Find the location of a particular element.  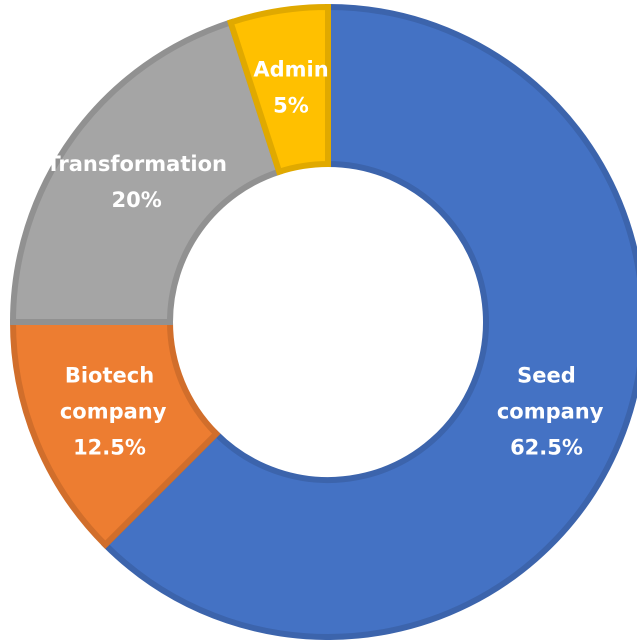

value-label: 12.5% is located at coordinates (109, 448).